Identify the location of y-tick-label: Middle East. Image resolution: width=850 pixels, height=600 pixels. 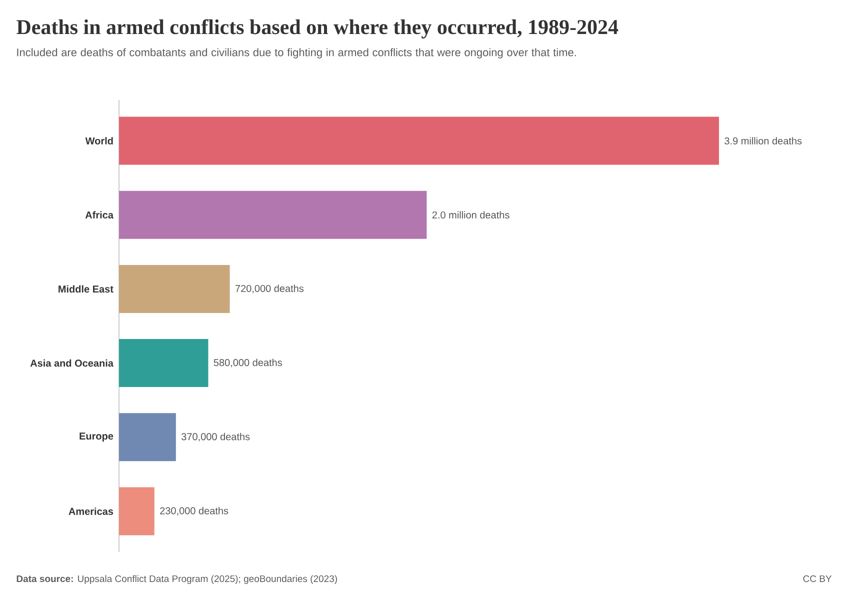
(86, 289).